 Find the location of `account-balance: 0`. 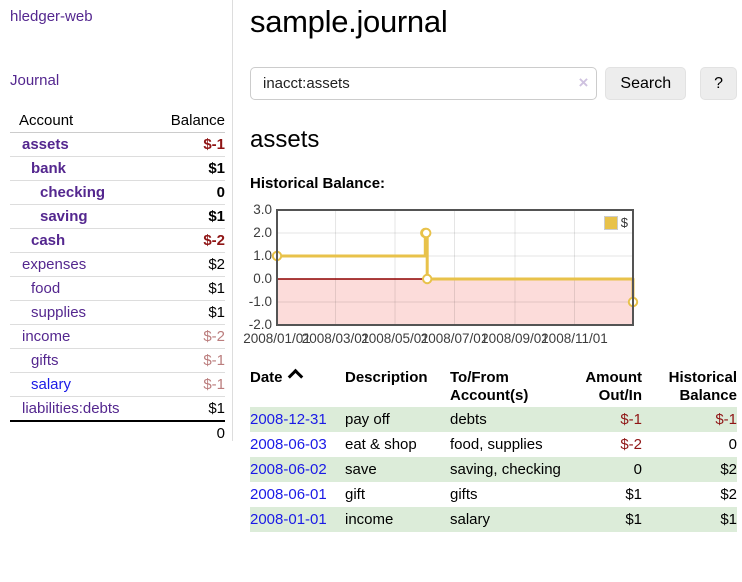

account-balance: 0 is located at coordinates (189, 192).